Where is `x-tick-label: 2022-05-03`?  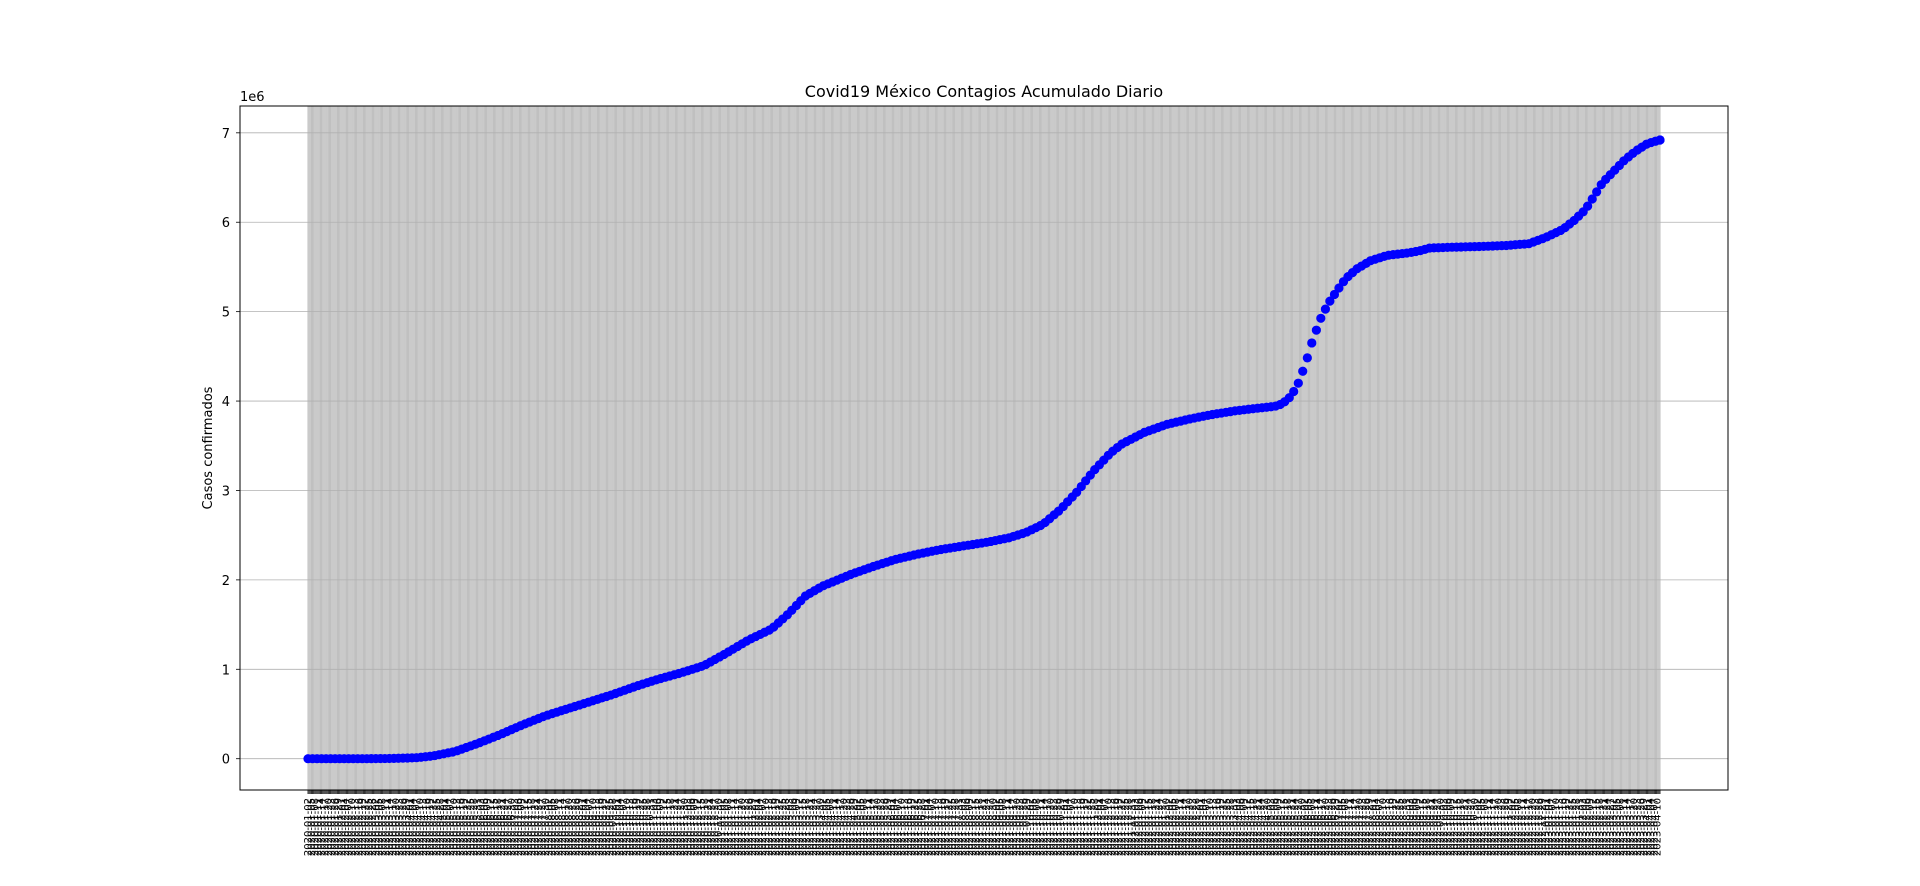
x-tick-label: 2022-05-03 is located at coordinates (1271, 827).